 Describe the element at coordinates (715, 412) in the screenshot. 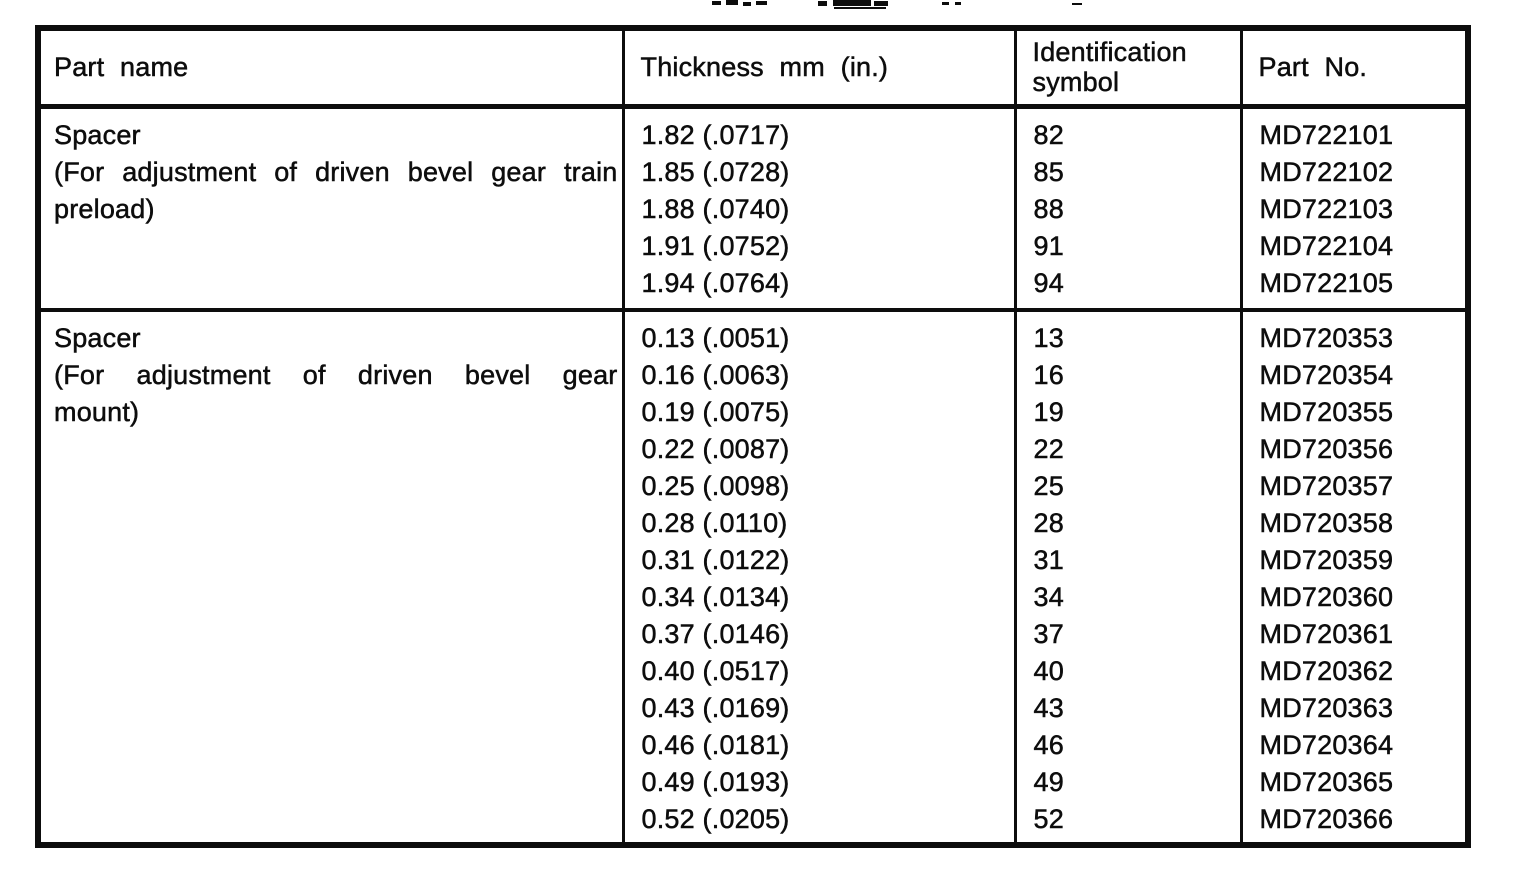

I see `thickness-value: 0.19 (.0075)` at that location.